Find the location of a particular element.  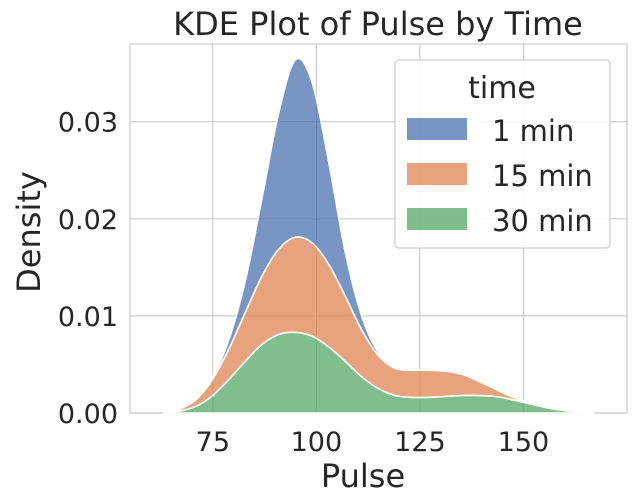

x-tick-label-3: 150 is located at coordinates (524, 442).